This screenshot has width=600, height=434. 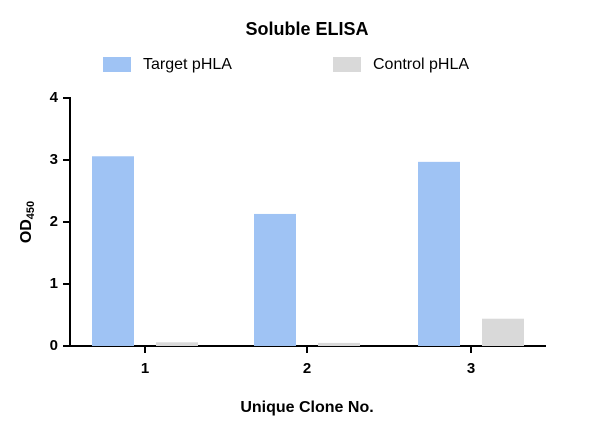 I want to click on y-axis-label-main: OD, so click(x=26, y=231).